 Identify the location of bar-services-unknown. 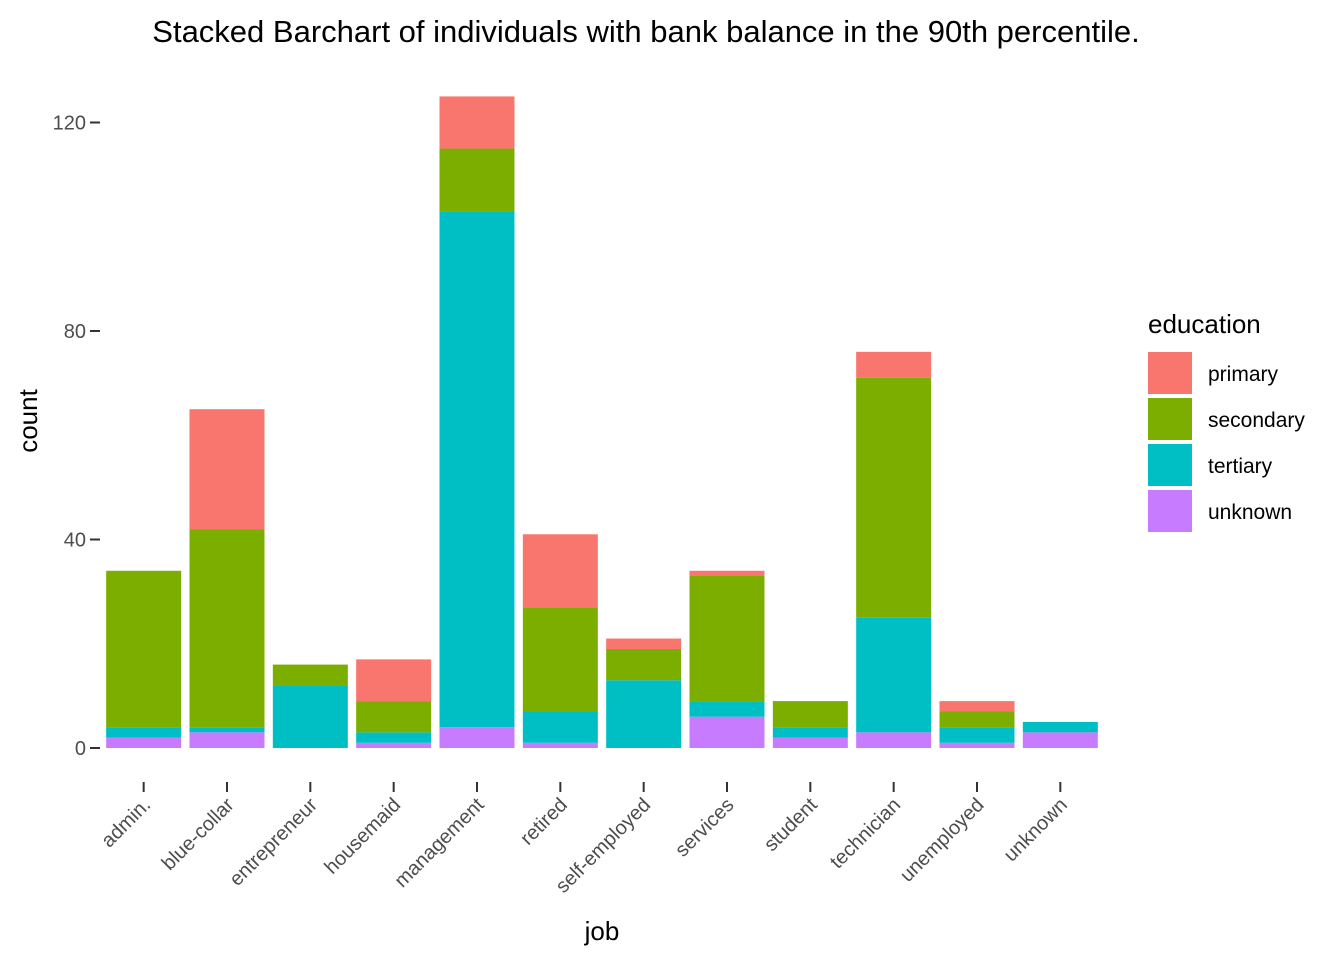
(727, 732).